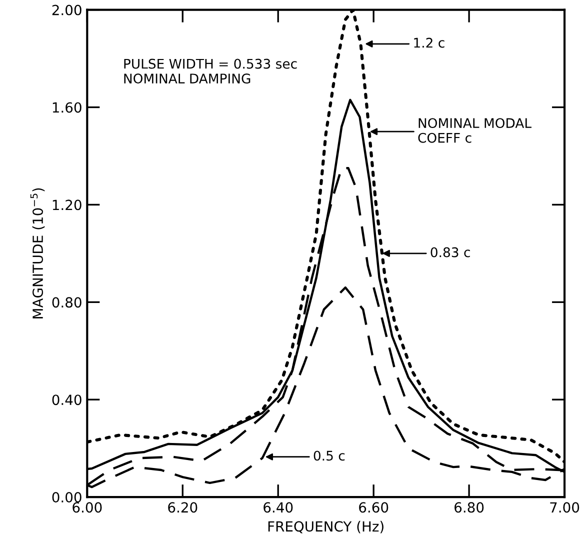  Describe the element at coordinates (565, 507) in the screenshot. I see `x-tick-label: 7.00` at that location.